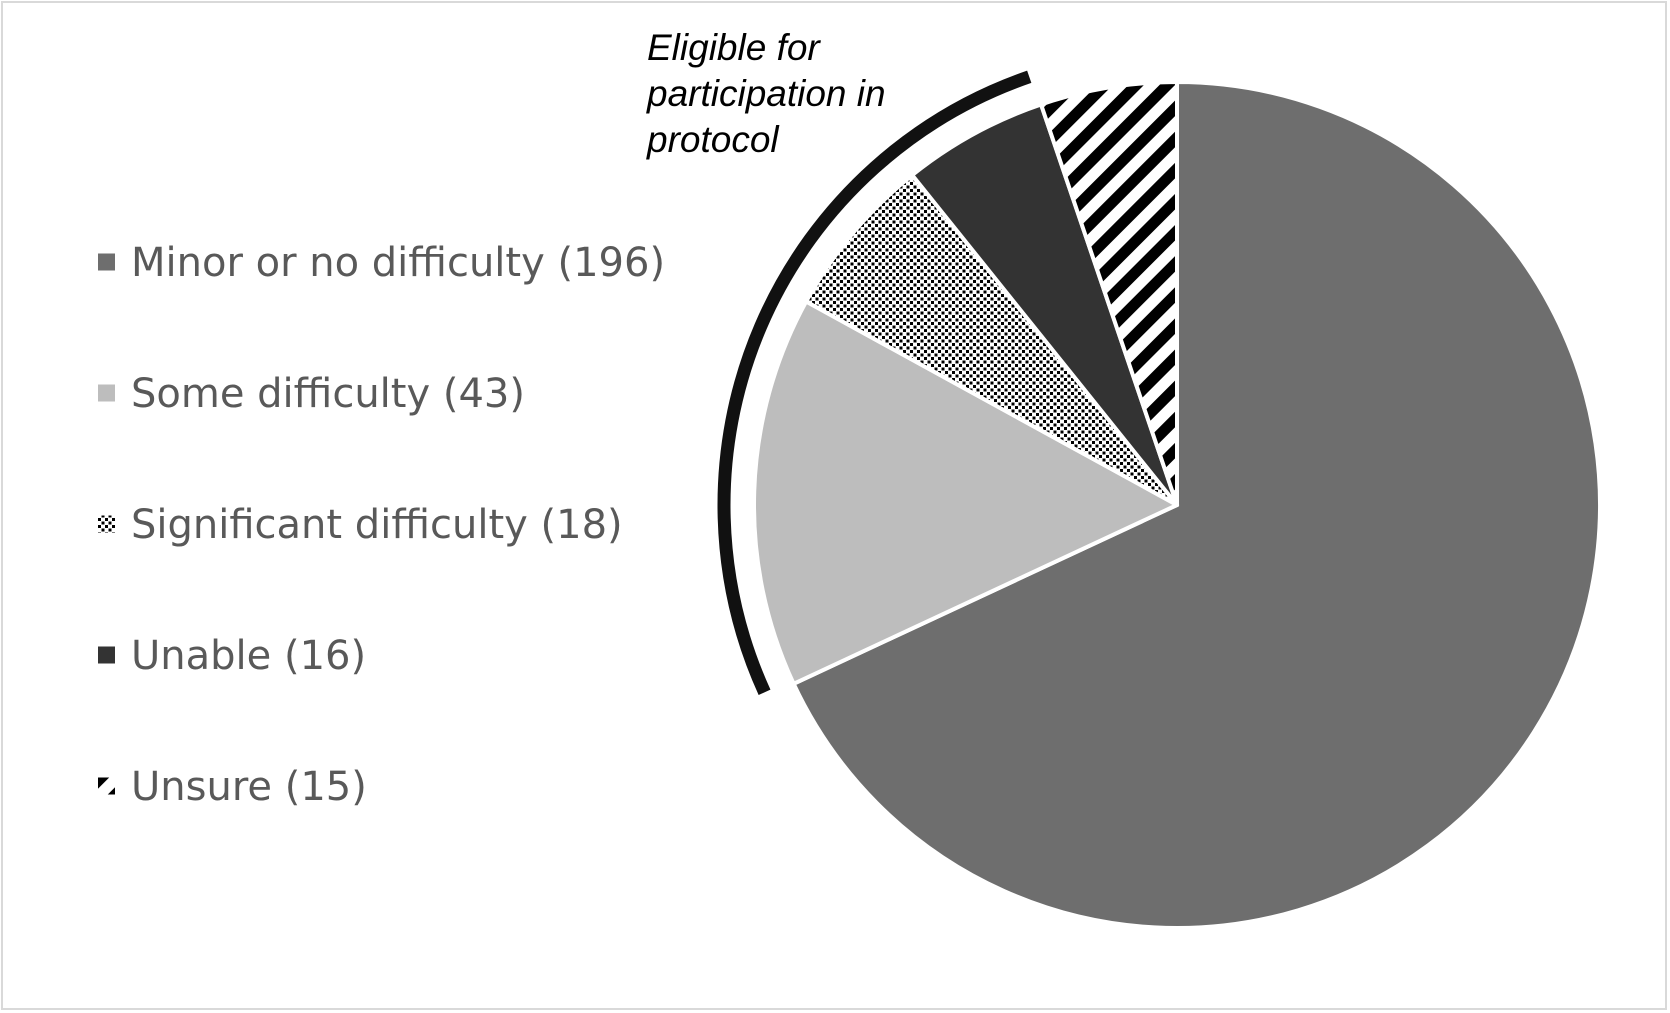 This screenshot has width=1670, height=1013. What do you see at coordinates (1109, 293) in the screenshot?
I see `pie-slice-unsure` at bounding box center [1109, 293].